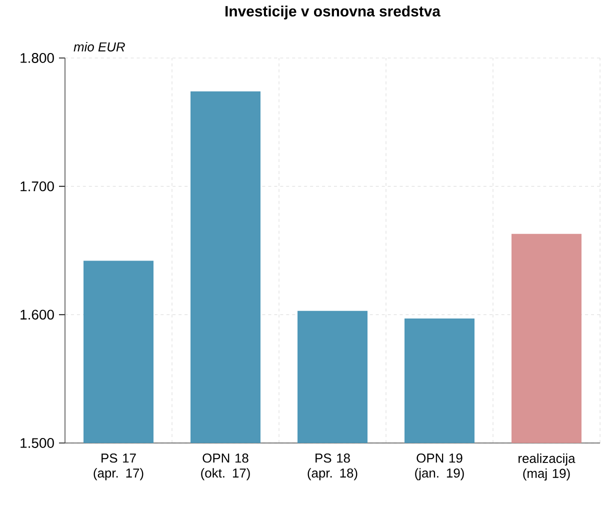 The width and height of the screenshot is (601, 506). What do you see at coordinates (37, 315) in the screenshot?
I see `y-tick-label: 1.600` at bounding box center [37, 315].